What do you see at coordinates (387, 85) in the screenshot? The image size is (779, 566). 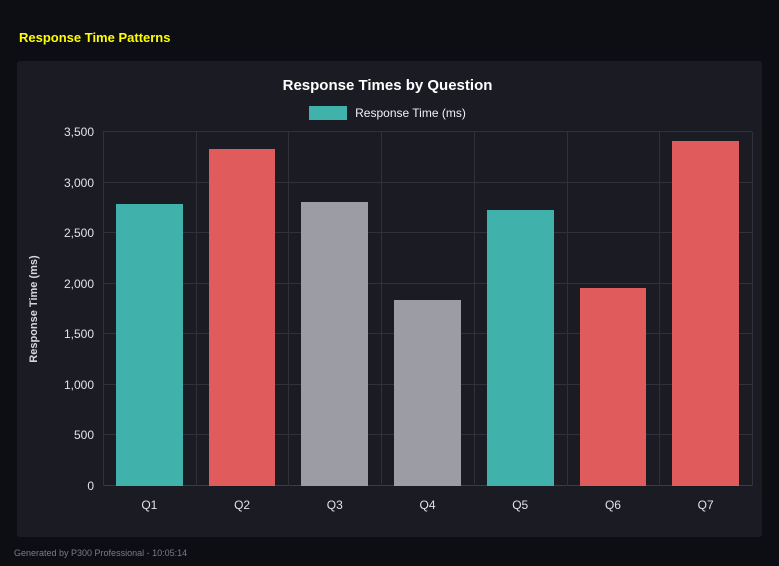 I see `chart-title: Response Times by Question` at bounding box center [387, 85].